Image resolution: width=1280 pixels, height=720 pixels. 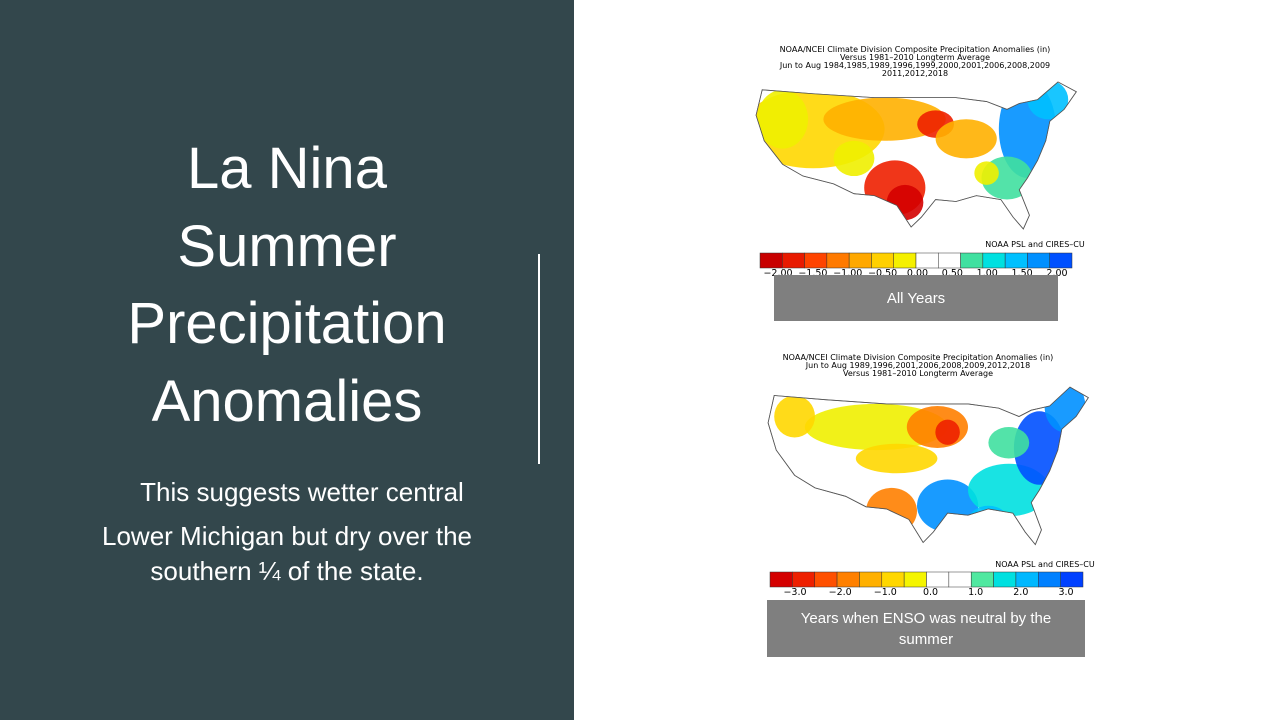 I want to click on colorbar-label: 0.00, so click(x=917, y=273).